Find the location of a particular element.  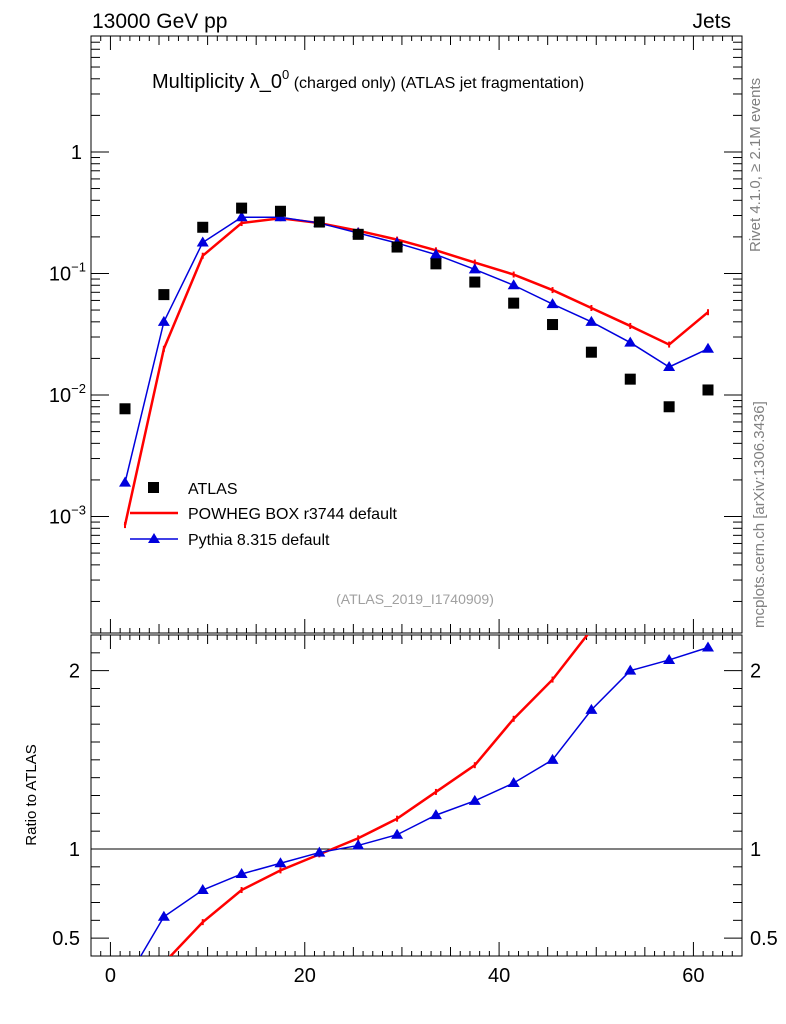

legend-label-pythia: Pythia 8.315 default is located at coordinates (259, 540).